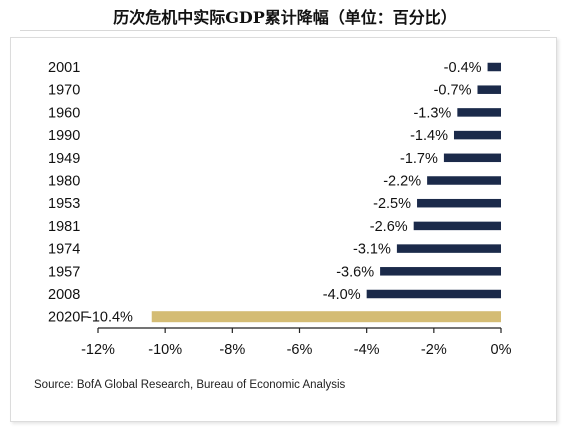 The image size is (570, 432). Describe the element at coordinates (392, 204) in the screenshot. I see `value-label-1953: -2.5%` at that location.